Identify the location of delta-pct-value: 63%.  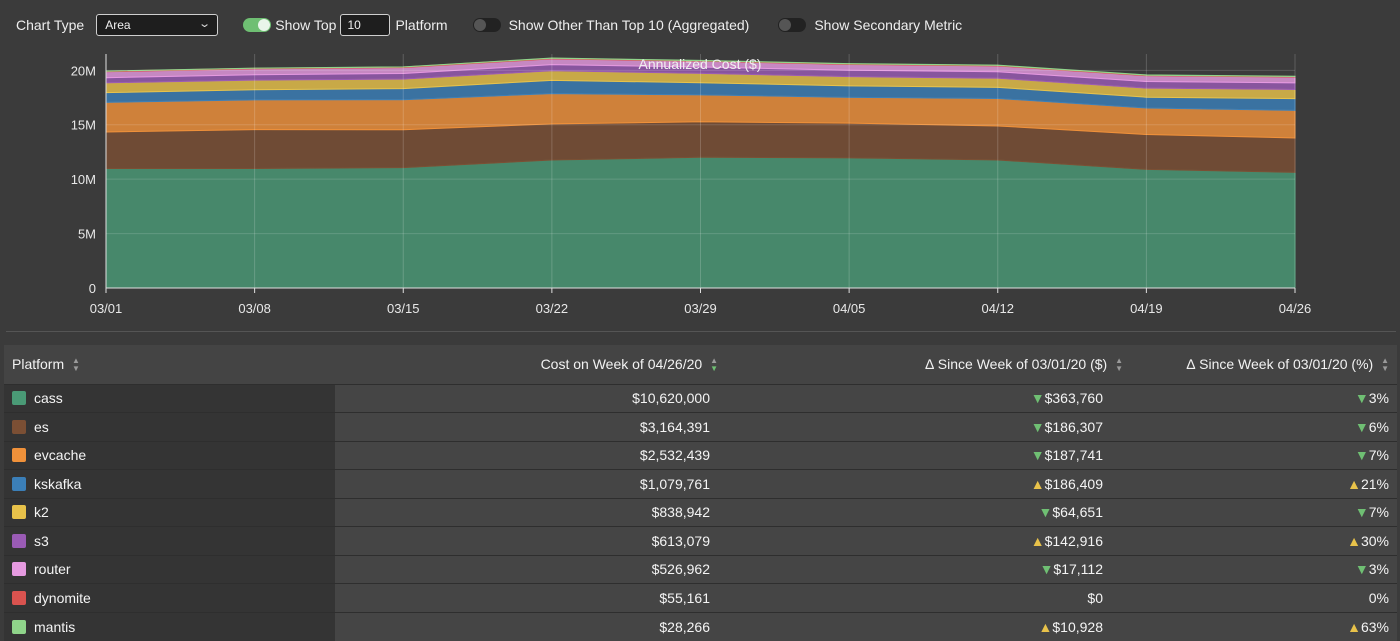
(1374, 626).